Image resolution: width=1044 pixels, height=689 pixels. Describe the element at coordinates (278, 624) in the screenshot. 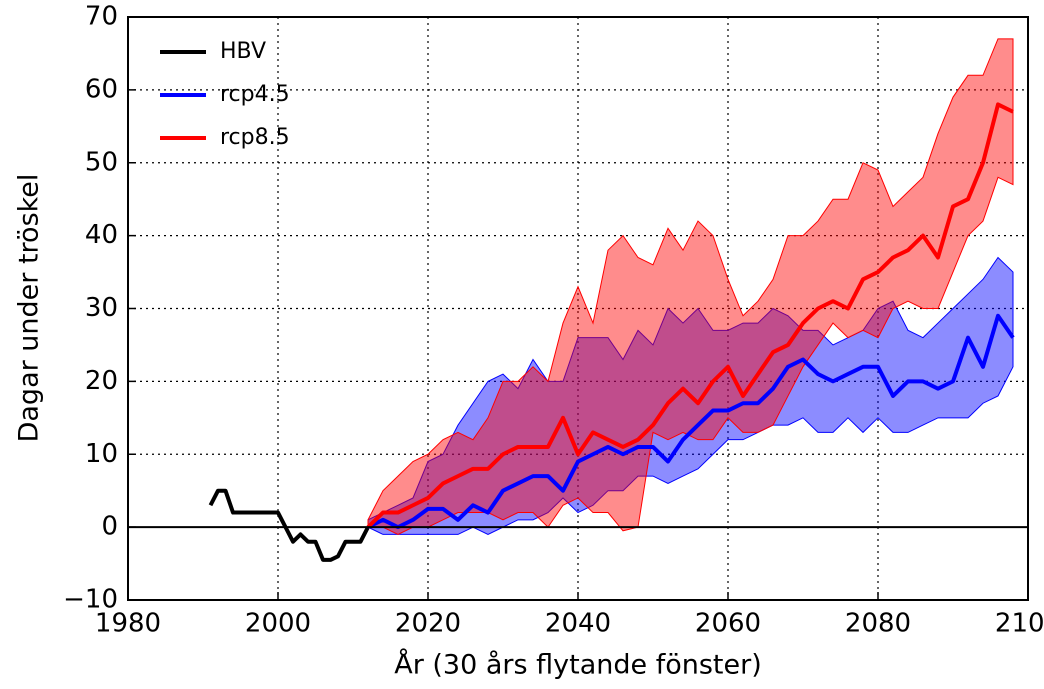

I see `x-tick-label: 2000` at that location.